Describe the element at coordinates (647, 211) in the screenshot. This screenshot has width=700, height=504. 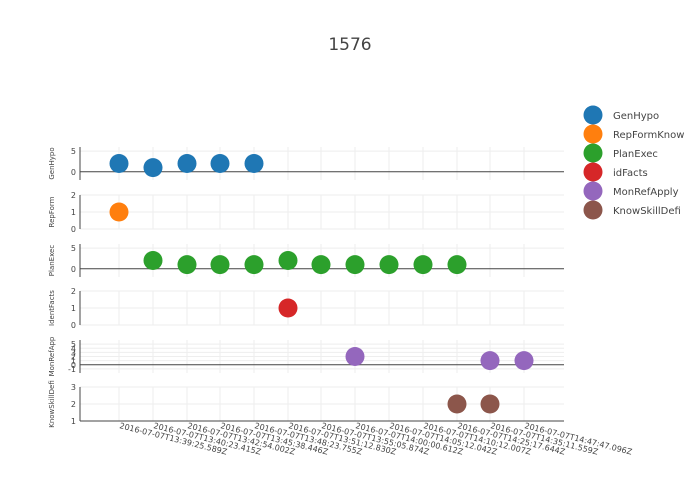
I see `legend-label: KnowSkillDefi` at that location.